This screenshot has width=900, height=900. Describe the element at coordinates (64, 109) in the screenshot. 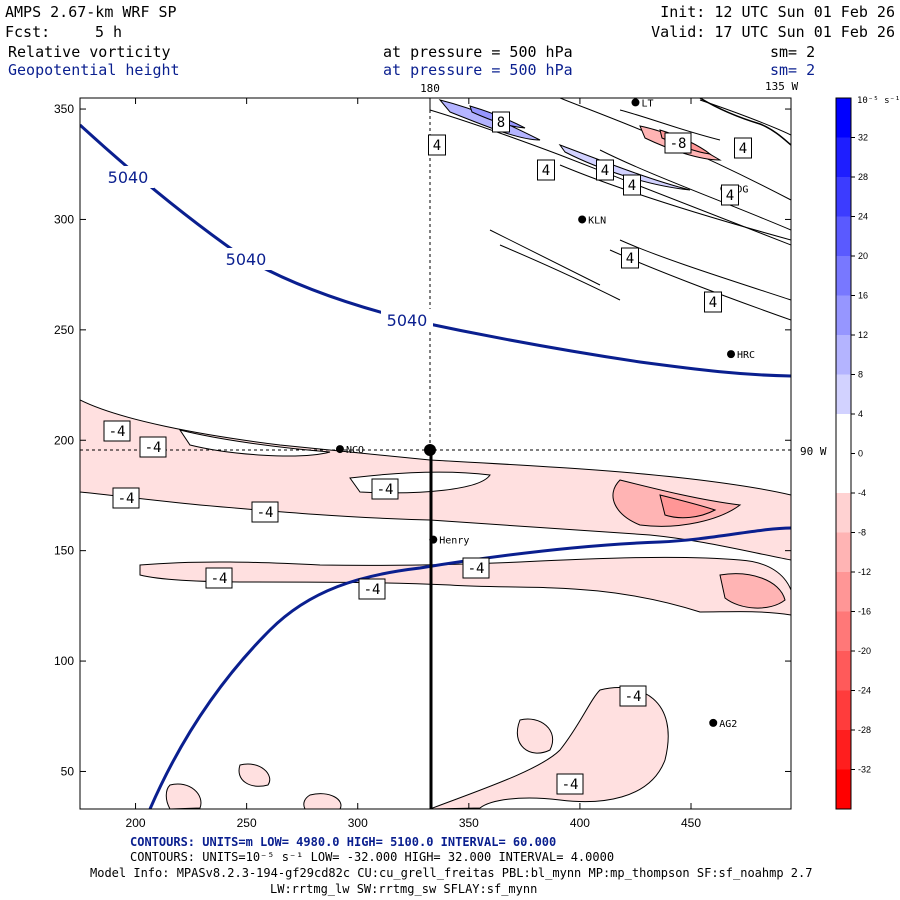

I see `y-tick-label: 350` at that location.